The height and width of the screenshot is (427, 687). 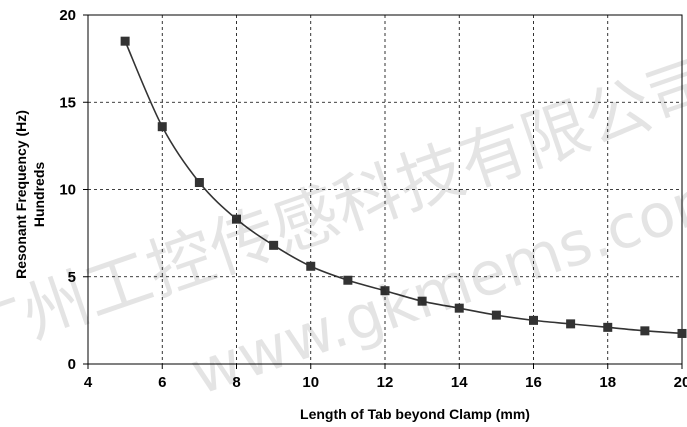 What do you see at coordinates (30, 194) in the screenshot?
I see `y-axis-label: Resonant Frequency (Hz) Hundreds` at bounding box center [30, 194].